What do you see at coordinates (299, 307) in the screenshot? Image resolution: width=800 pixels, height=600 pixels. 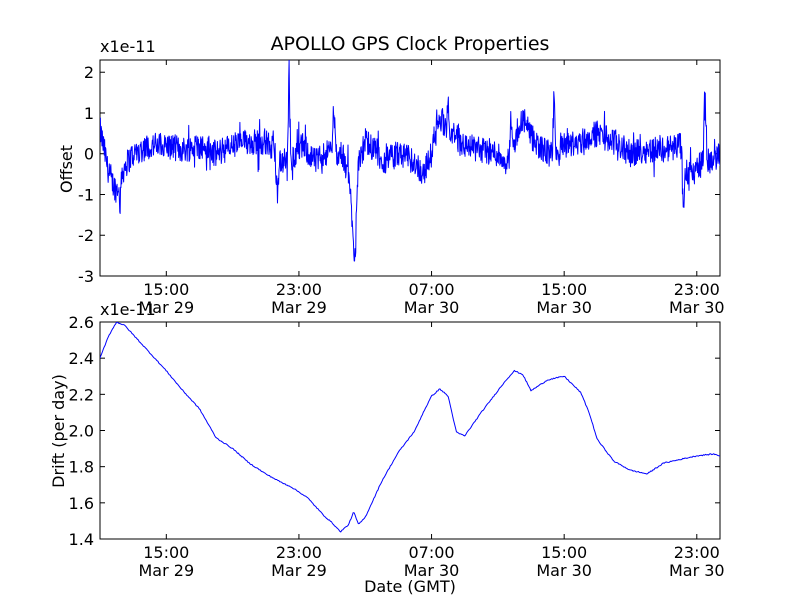 I see `offset-xtick-date-1: Mar 29` at bounding box center [299, 307].